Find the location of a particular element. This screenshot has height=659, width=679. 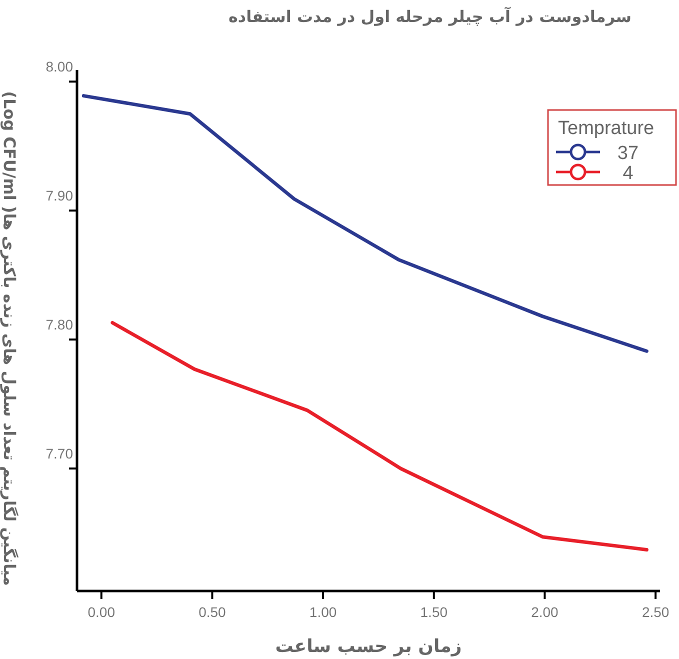

legend-title: Temprature is located at coordinates (606, 128).